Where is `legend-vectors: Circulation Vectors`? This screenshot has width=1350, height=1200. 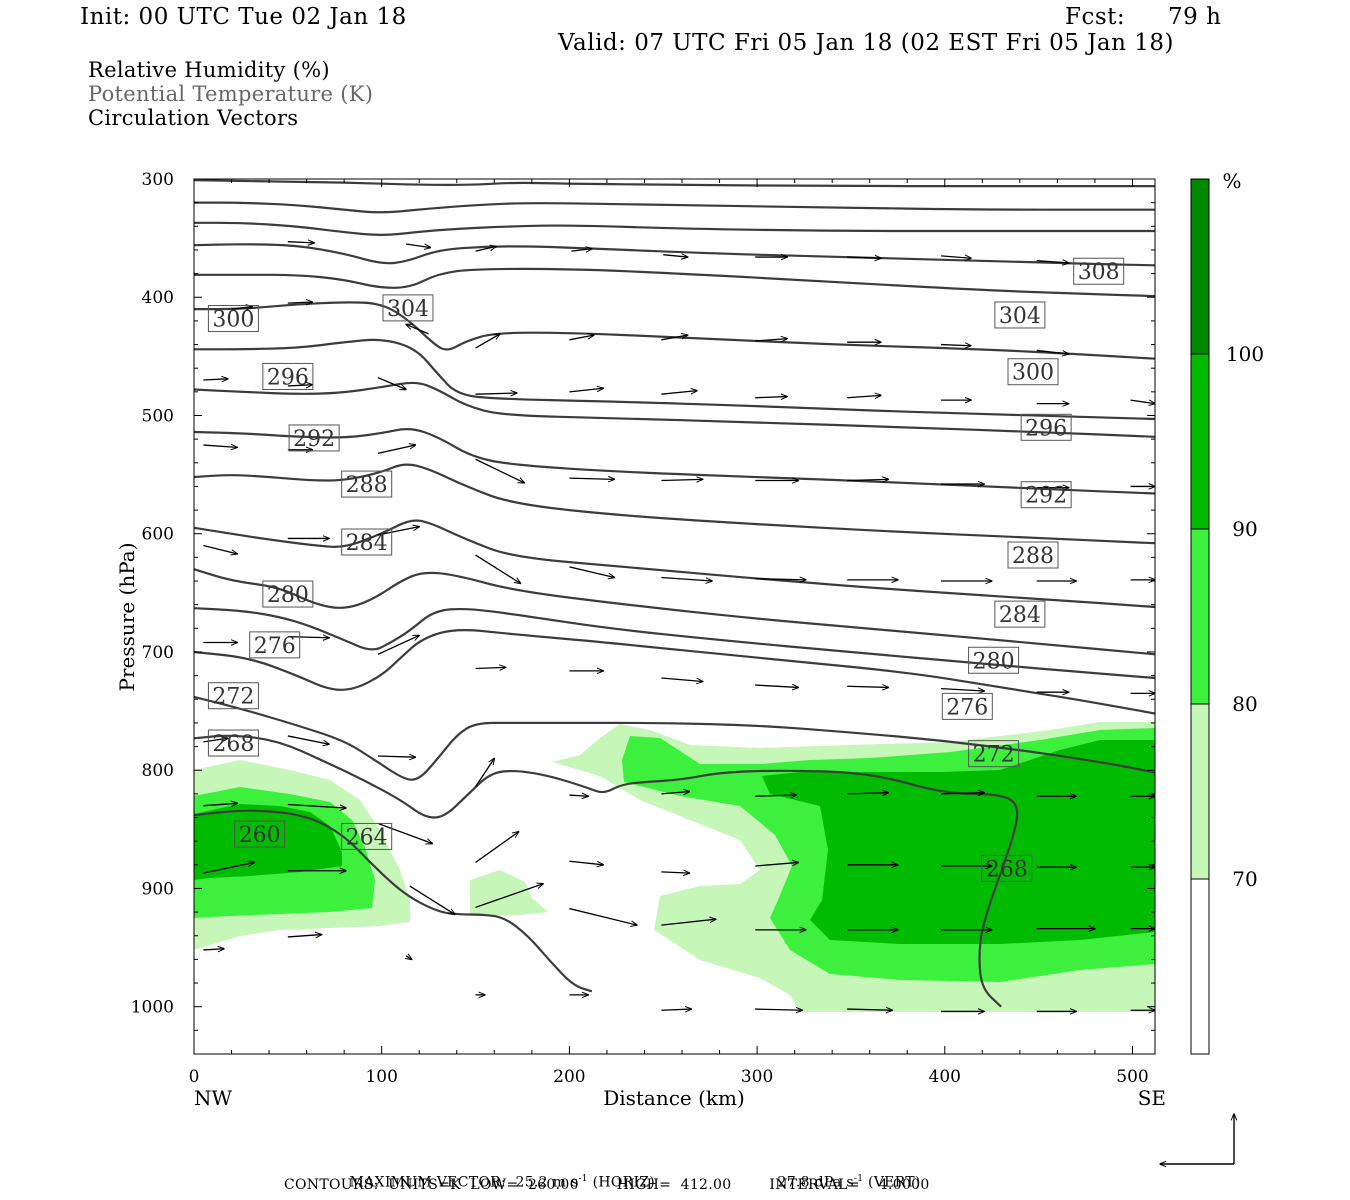 legend-vectors: Circulation Vectors is located at coordinates (193, 118).